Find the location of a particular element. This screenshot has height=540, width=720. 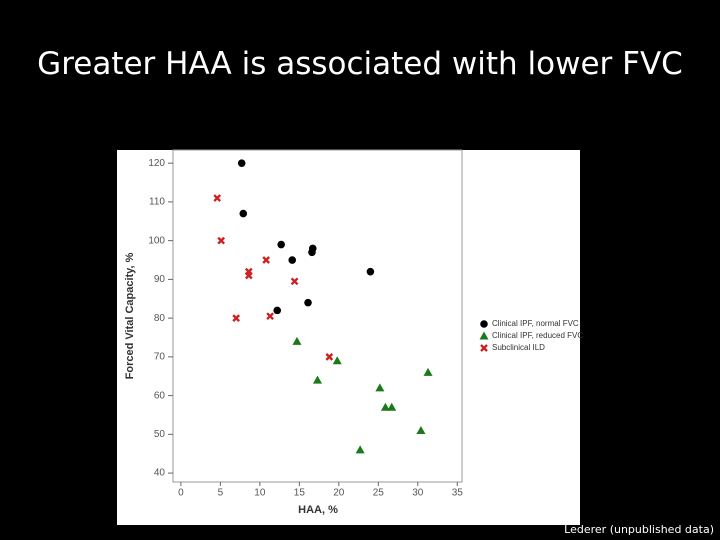

x-tick-label: 15 is located at coordinates (300, 493).